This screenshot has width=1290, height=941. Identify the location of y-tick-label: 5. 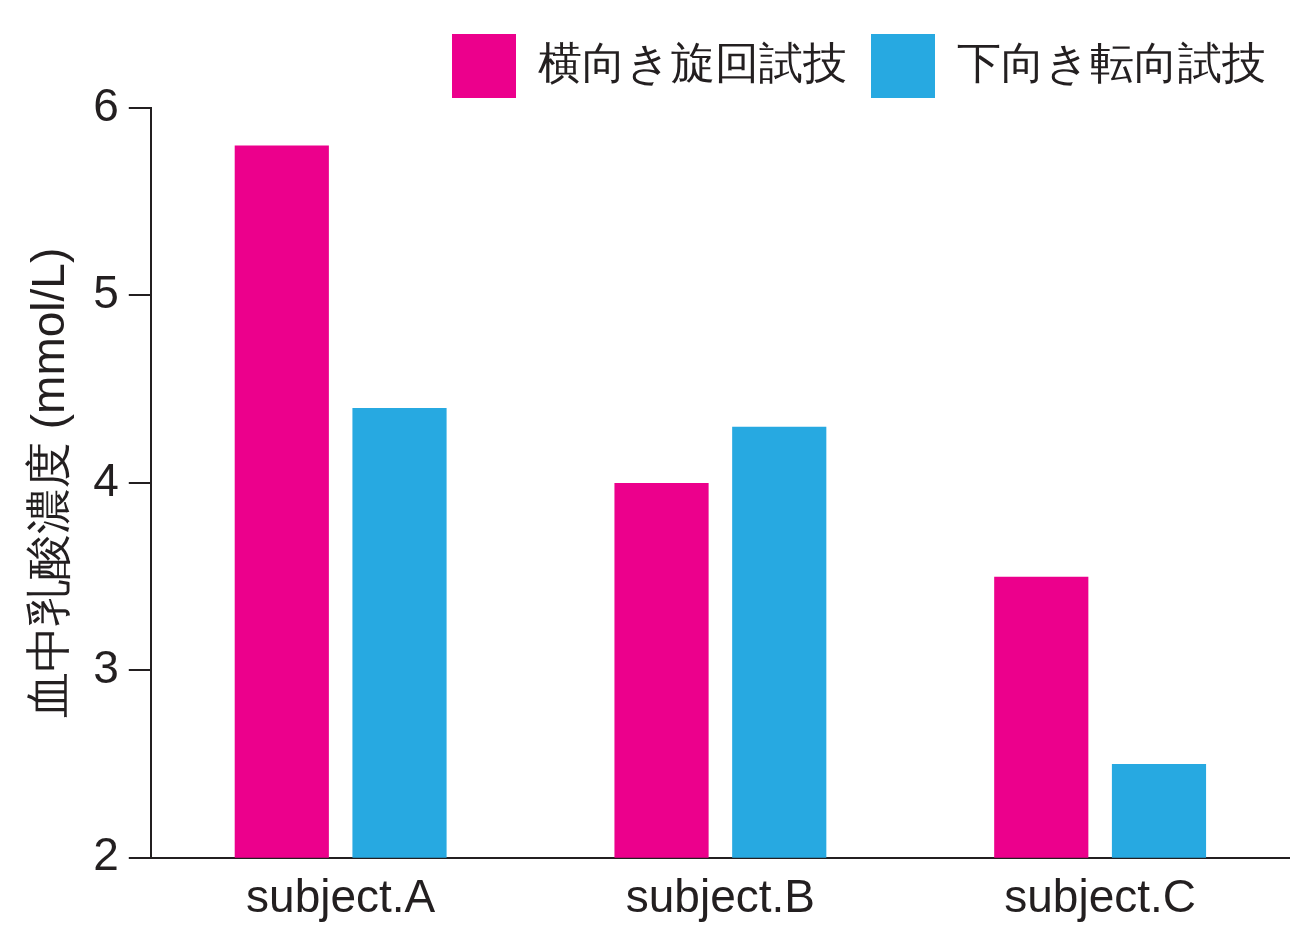
(106, 292).